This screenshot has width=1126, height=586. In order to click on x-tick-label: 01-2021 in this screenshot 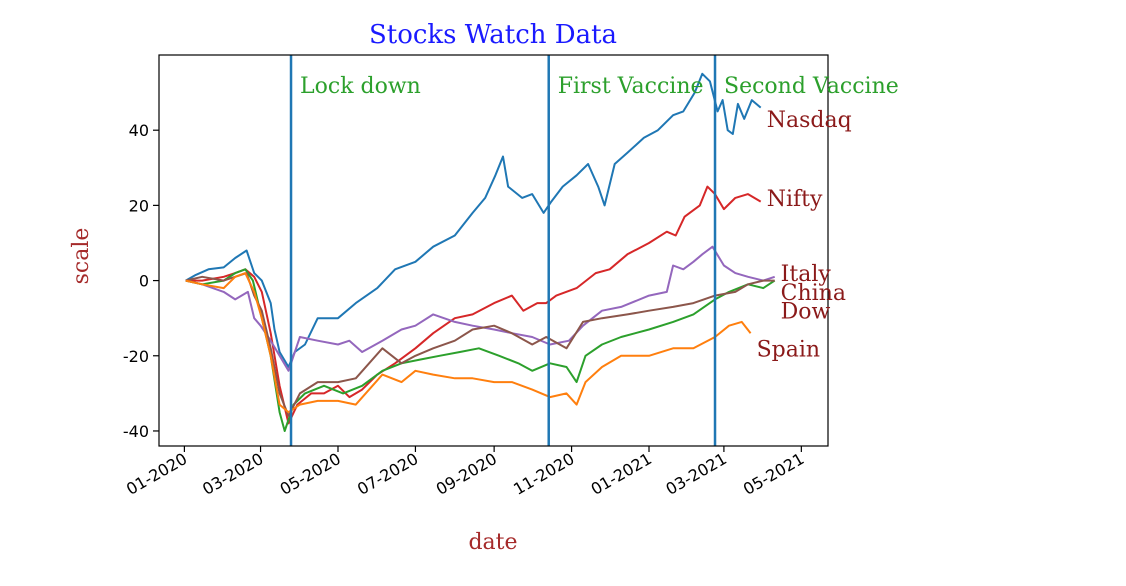, I will do `click(621, 474)`.